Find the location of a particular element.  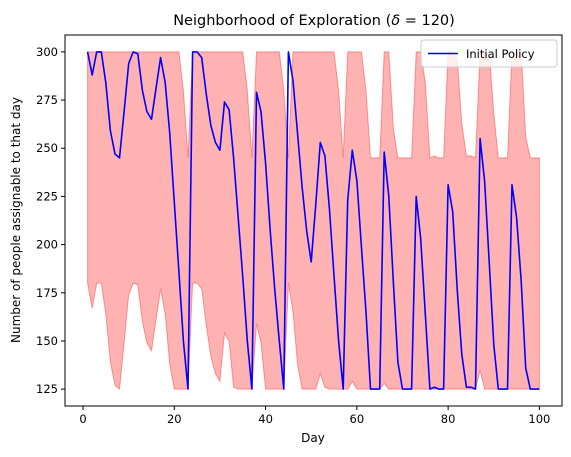

x-tick-label: 0 is located at coordinates (82, 419).